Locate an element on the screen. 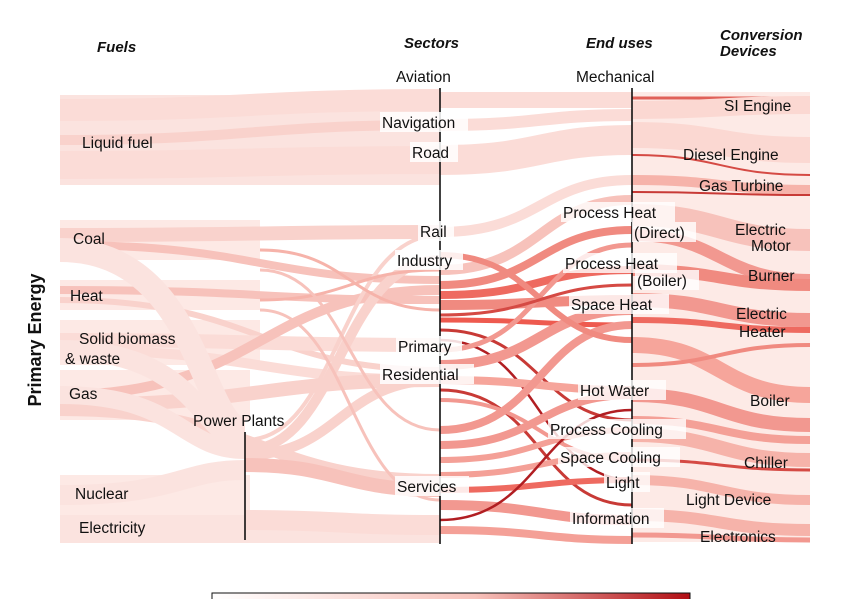  fuel-label-electricity: Electricity is located at coordinates (112, 528).